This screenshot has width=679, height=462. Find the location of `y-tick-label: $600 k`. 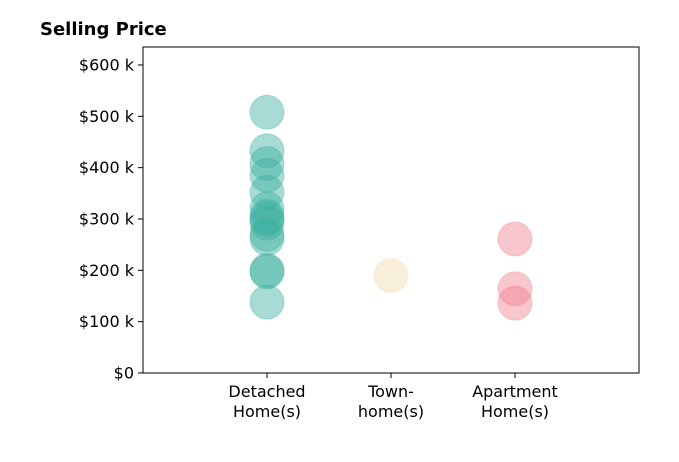

y-tick-label: $600 k is located at coordinates (107, 64).